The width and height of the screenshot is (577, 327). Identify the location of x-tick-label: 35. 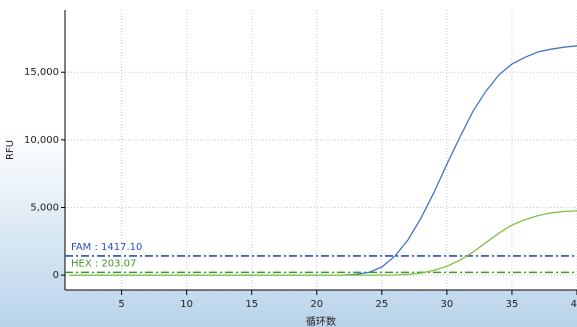
(512, 304).